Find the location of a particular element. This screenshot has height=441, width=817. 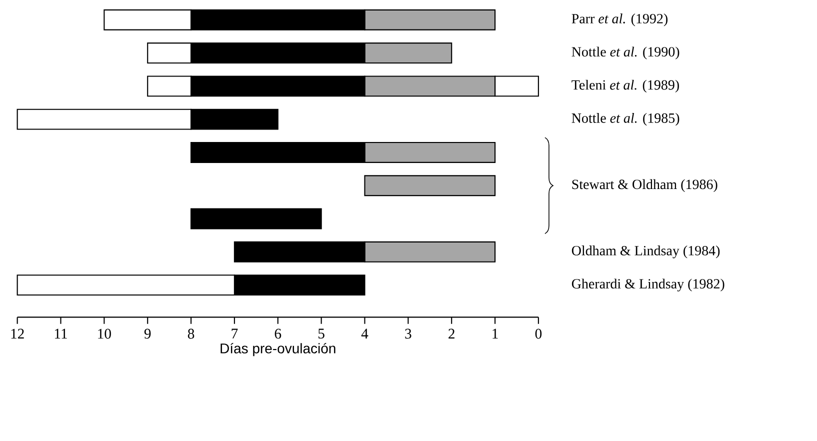

x-tick-label: 6 is located at coordinates (278, 333).